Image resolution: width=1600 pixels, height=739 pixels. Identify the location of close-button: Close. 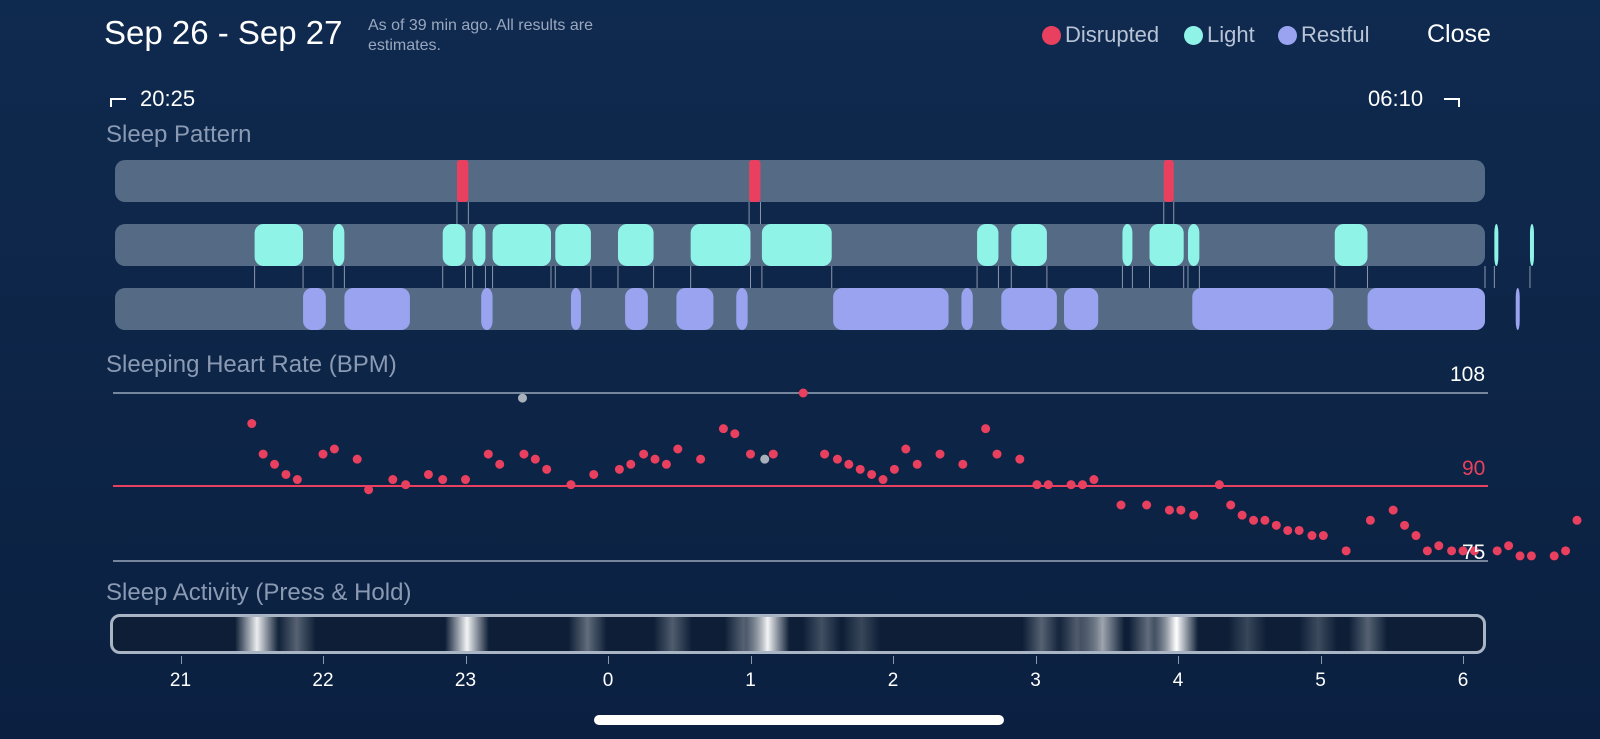
(1459, 34).